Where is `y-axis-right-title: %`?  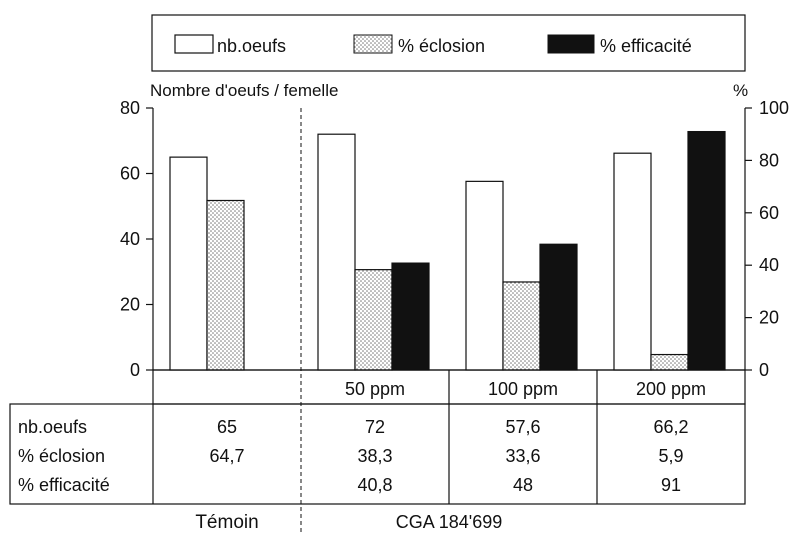 y-axis-right-title: % is located at coordinates (740, 90).